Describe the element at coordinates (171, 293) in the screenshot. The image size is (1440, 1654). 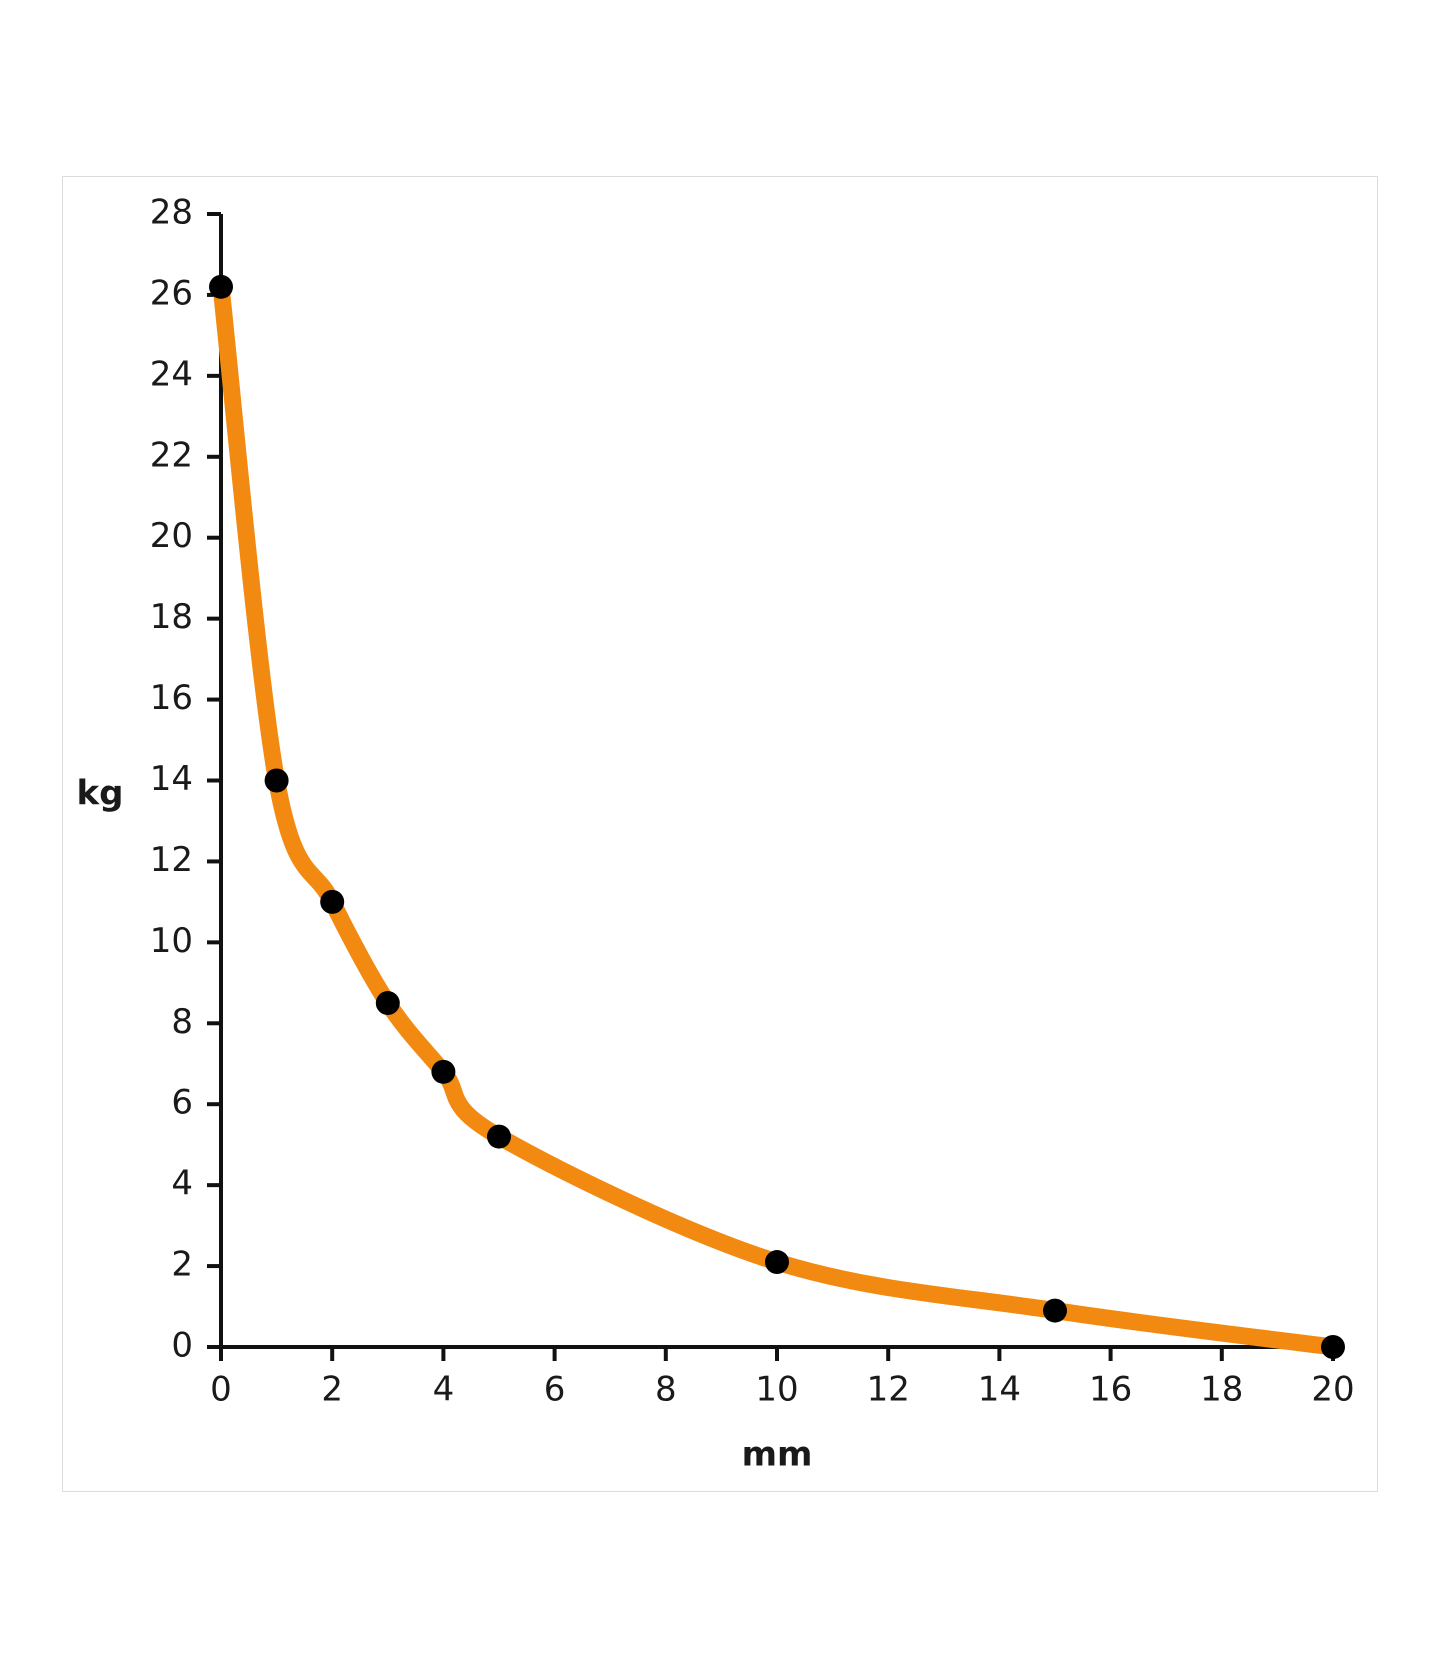
I see `y-tick-label: 26` at that location.